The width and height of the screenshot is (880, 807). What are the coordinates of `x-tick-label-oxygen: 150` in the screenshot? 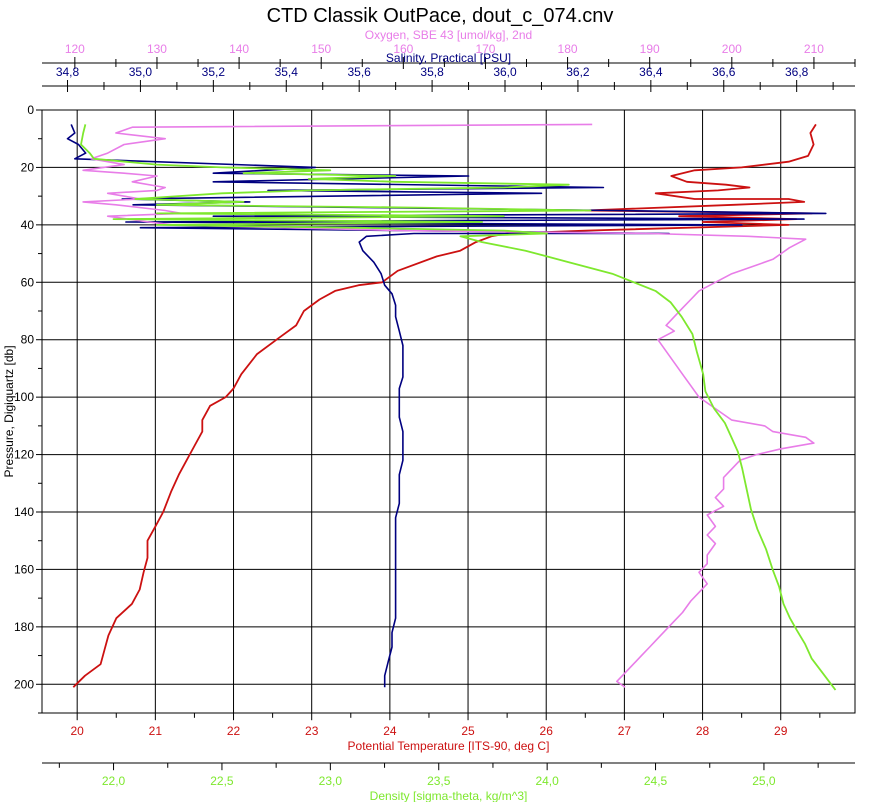 It's located at (321, 49).